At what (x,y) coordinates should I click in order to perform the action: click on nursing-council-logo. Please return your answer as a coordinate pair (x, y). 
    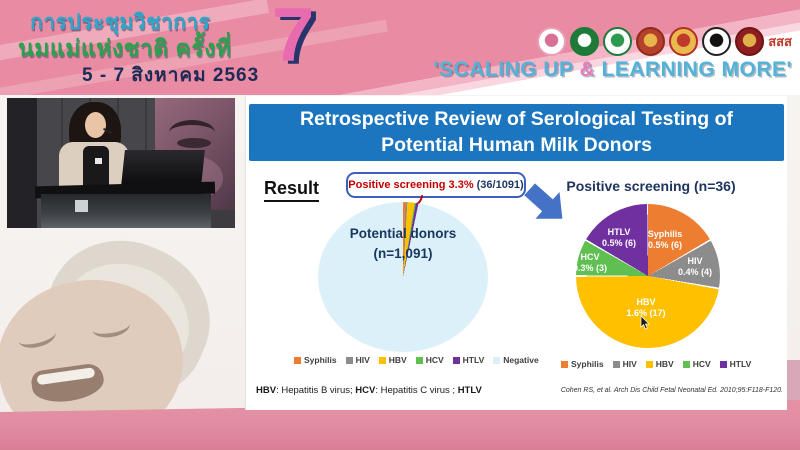
    Looking at the image, I should click on (750, 41).